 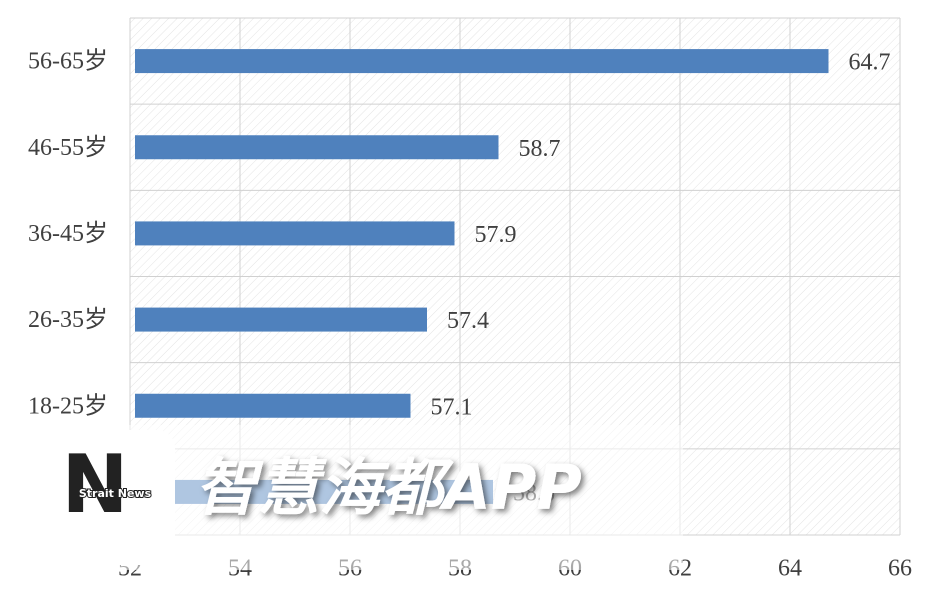 What do you see at coordinates (790, 569) in the screenshot?
I see `x-tick-label: 64` at bounding box center [790, 569].